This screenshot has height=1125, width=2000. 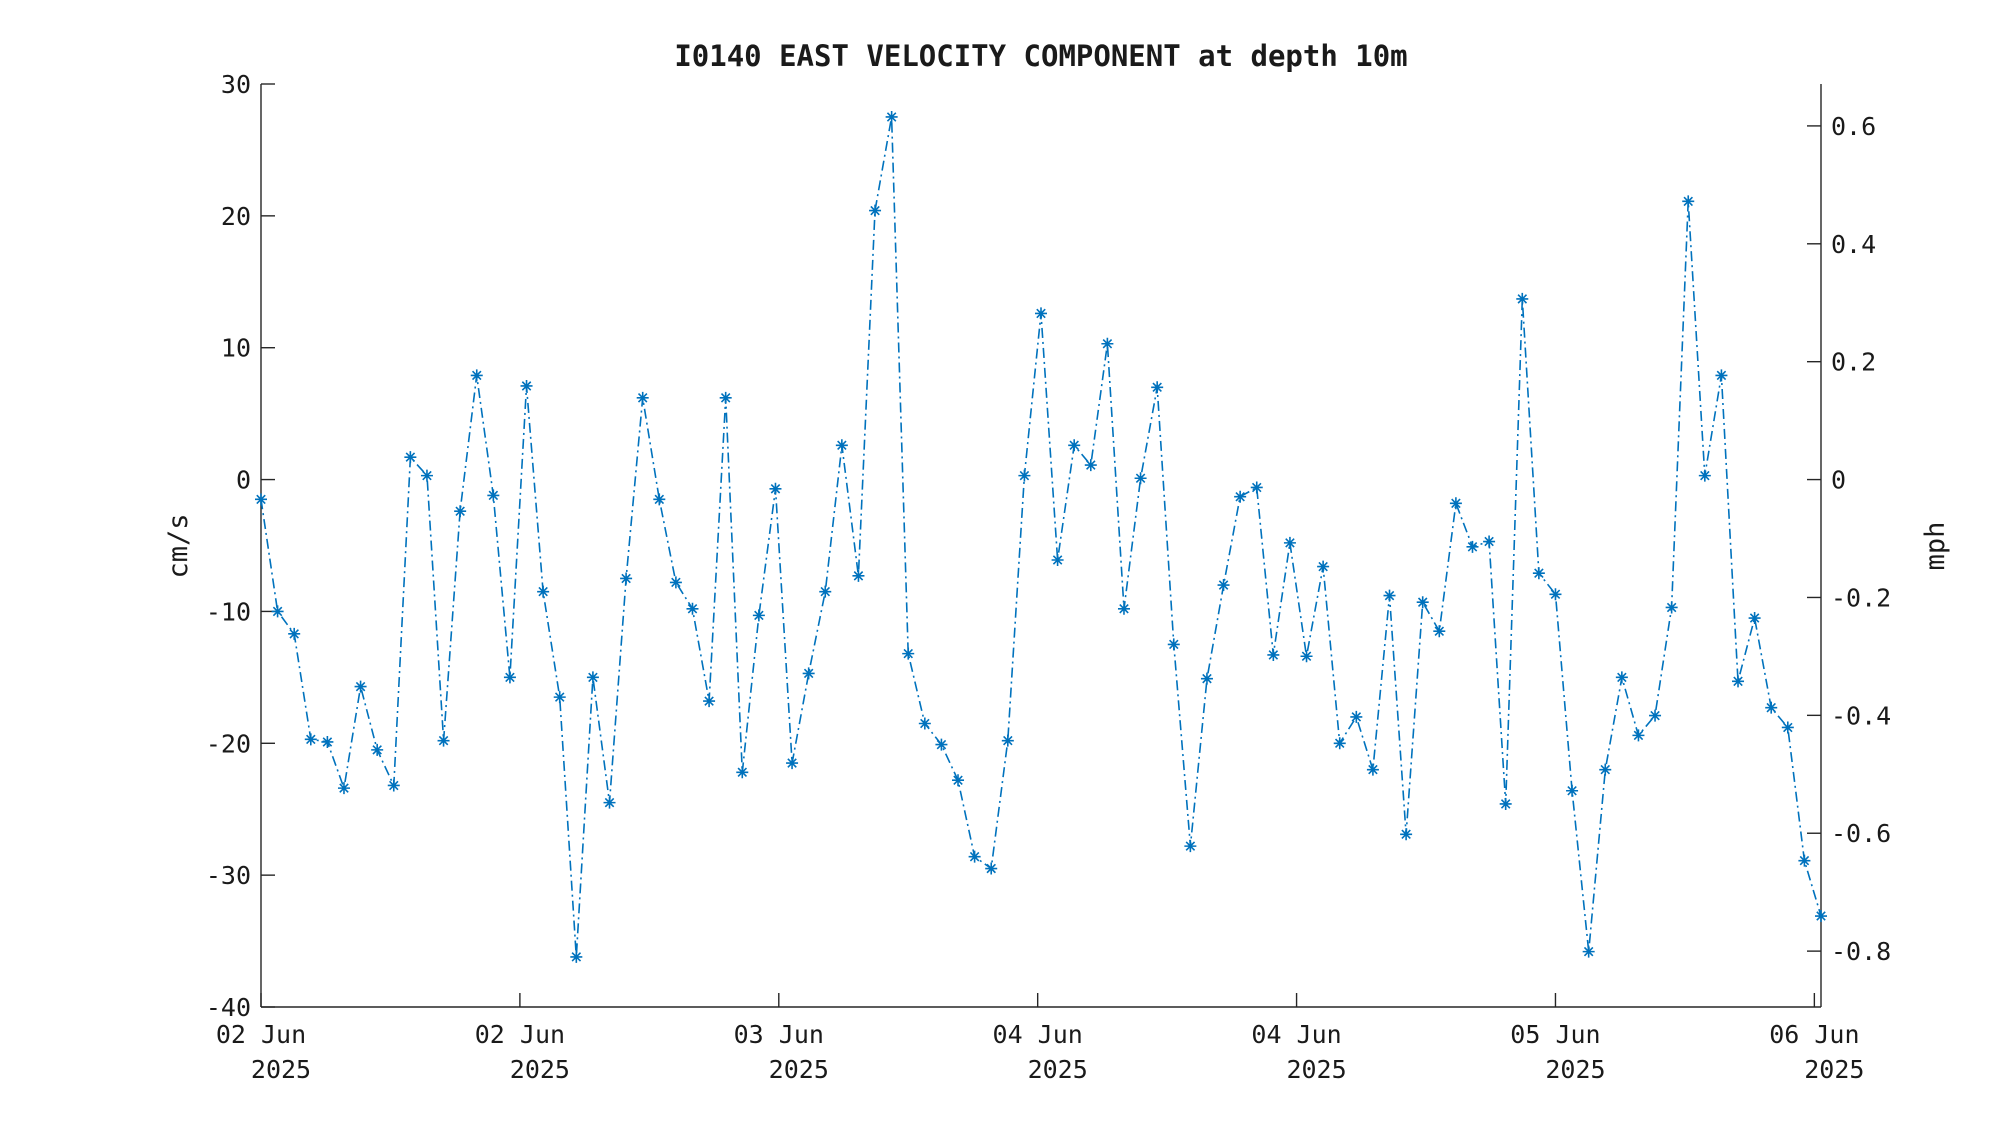 I want to click on y2-tick-label: 0, so click(x=1838, y=480).